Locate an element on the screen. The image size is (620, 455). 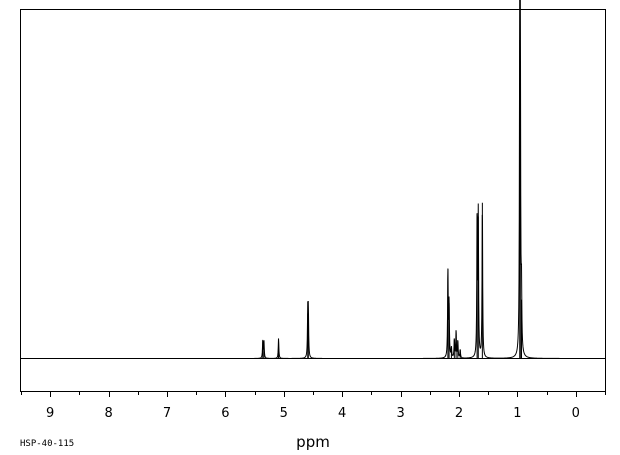
tick-label: 7 is located at coordinates (167, 413).